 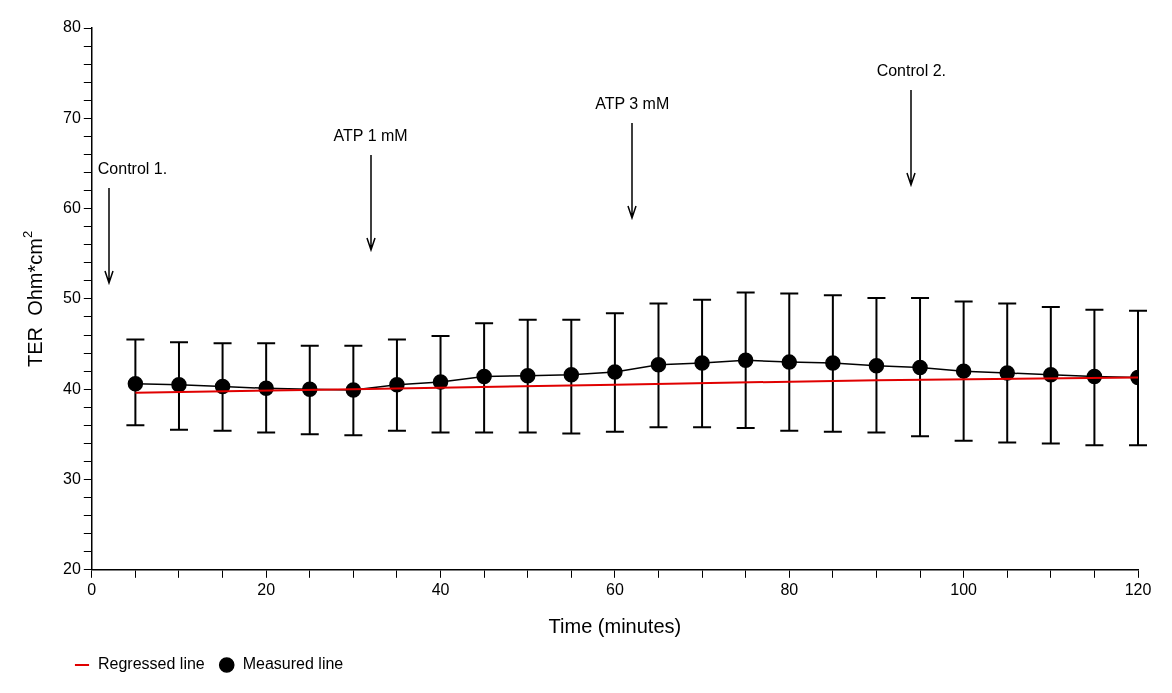 I want to click on y-tick-label: 30, so click(x=72, y=478).